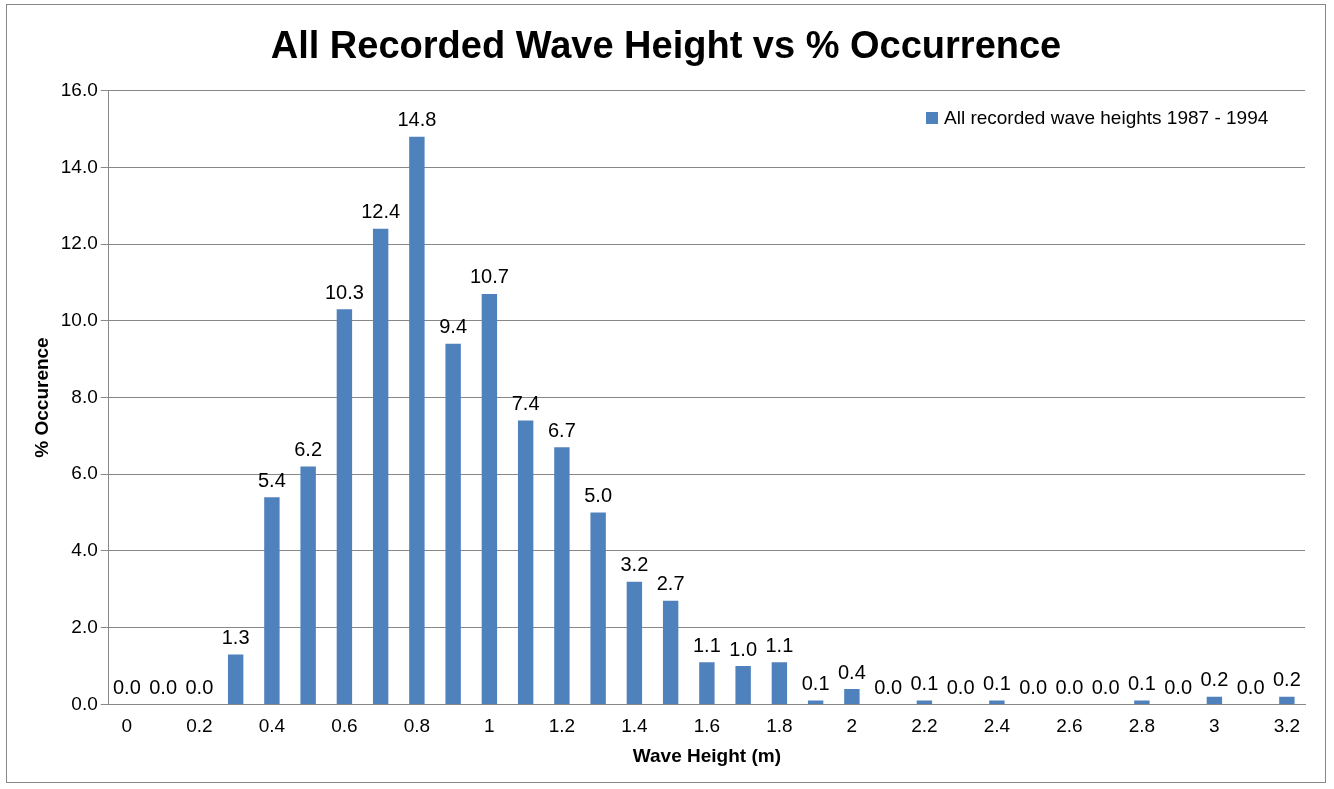 This screenshot has height=789, width=1334. Describe the element at coordinates (743, 648) in the screenshot. I see `data-label: 1.0` at that location.